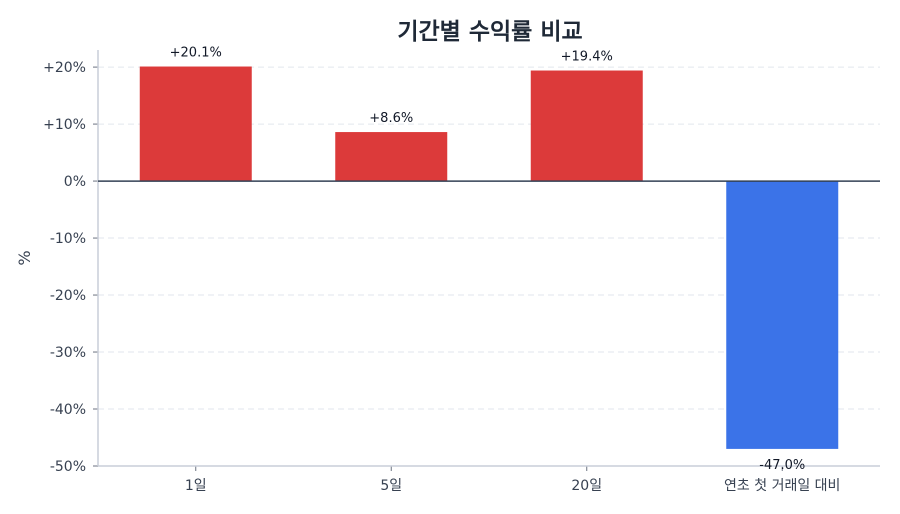 Image resolution: width=900 pixels, height=514 pixels. Describe the element at coordinates (586, 486) in the screenshot. I see `x-tick-label: 20일` at that location.